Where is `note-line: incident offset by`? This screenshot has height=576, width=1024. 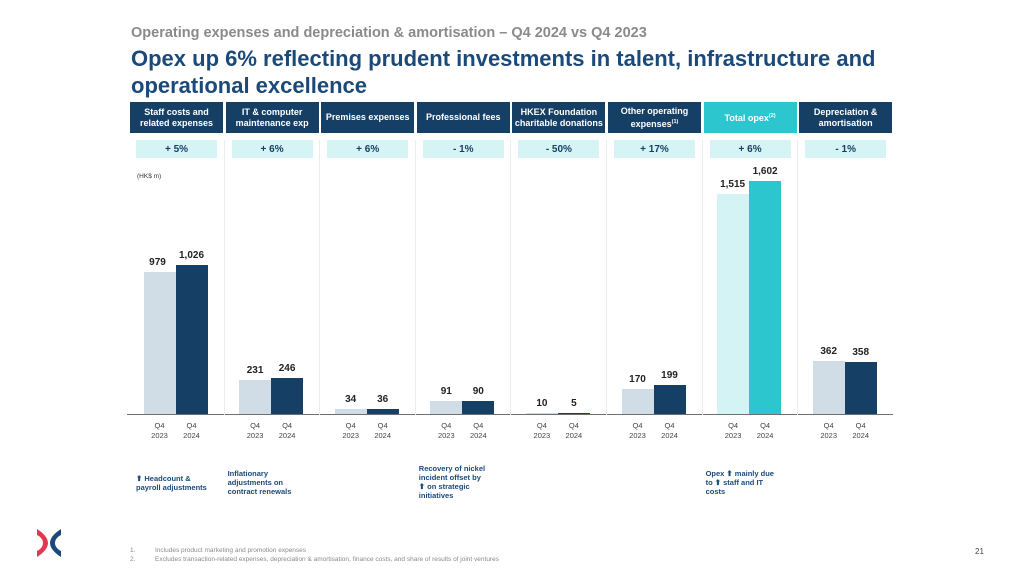 note-line: incident offset by is located at coordinates (449, 477).